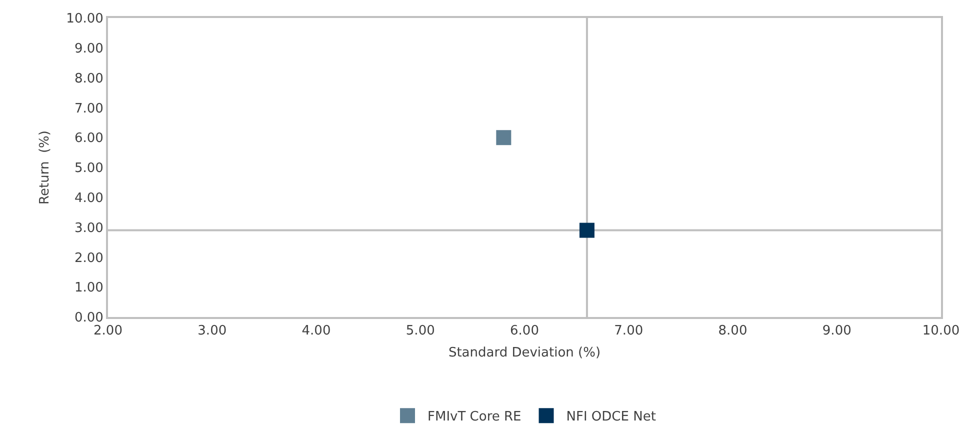 The image size is (972, 443). Describe the element at coordinates (733, 331) in the screenshot. I see `x-tick-label: 8.00` at that location.